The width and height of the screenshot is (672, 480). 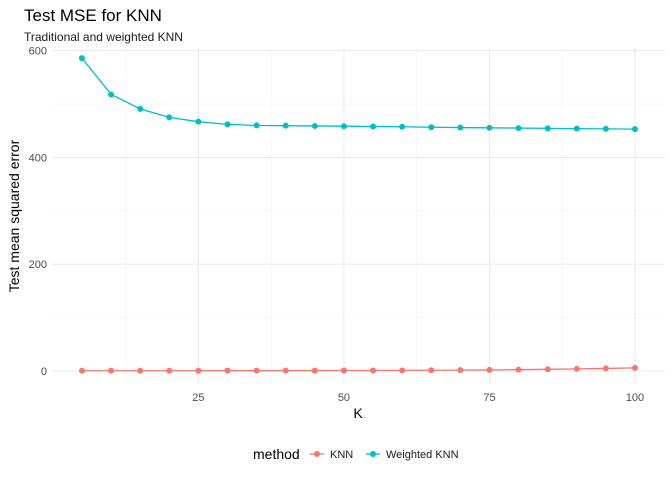 I want to click on legend-item: KNN, so click(x=331, y=455).